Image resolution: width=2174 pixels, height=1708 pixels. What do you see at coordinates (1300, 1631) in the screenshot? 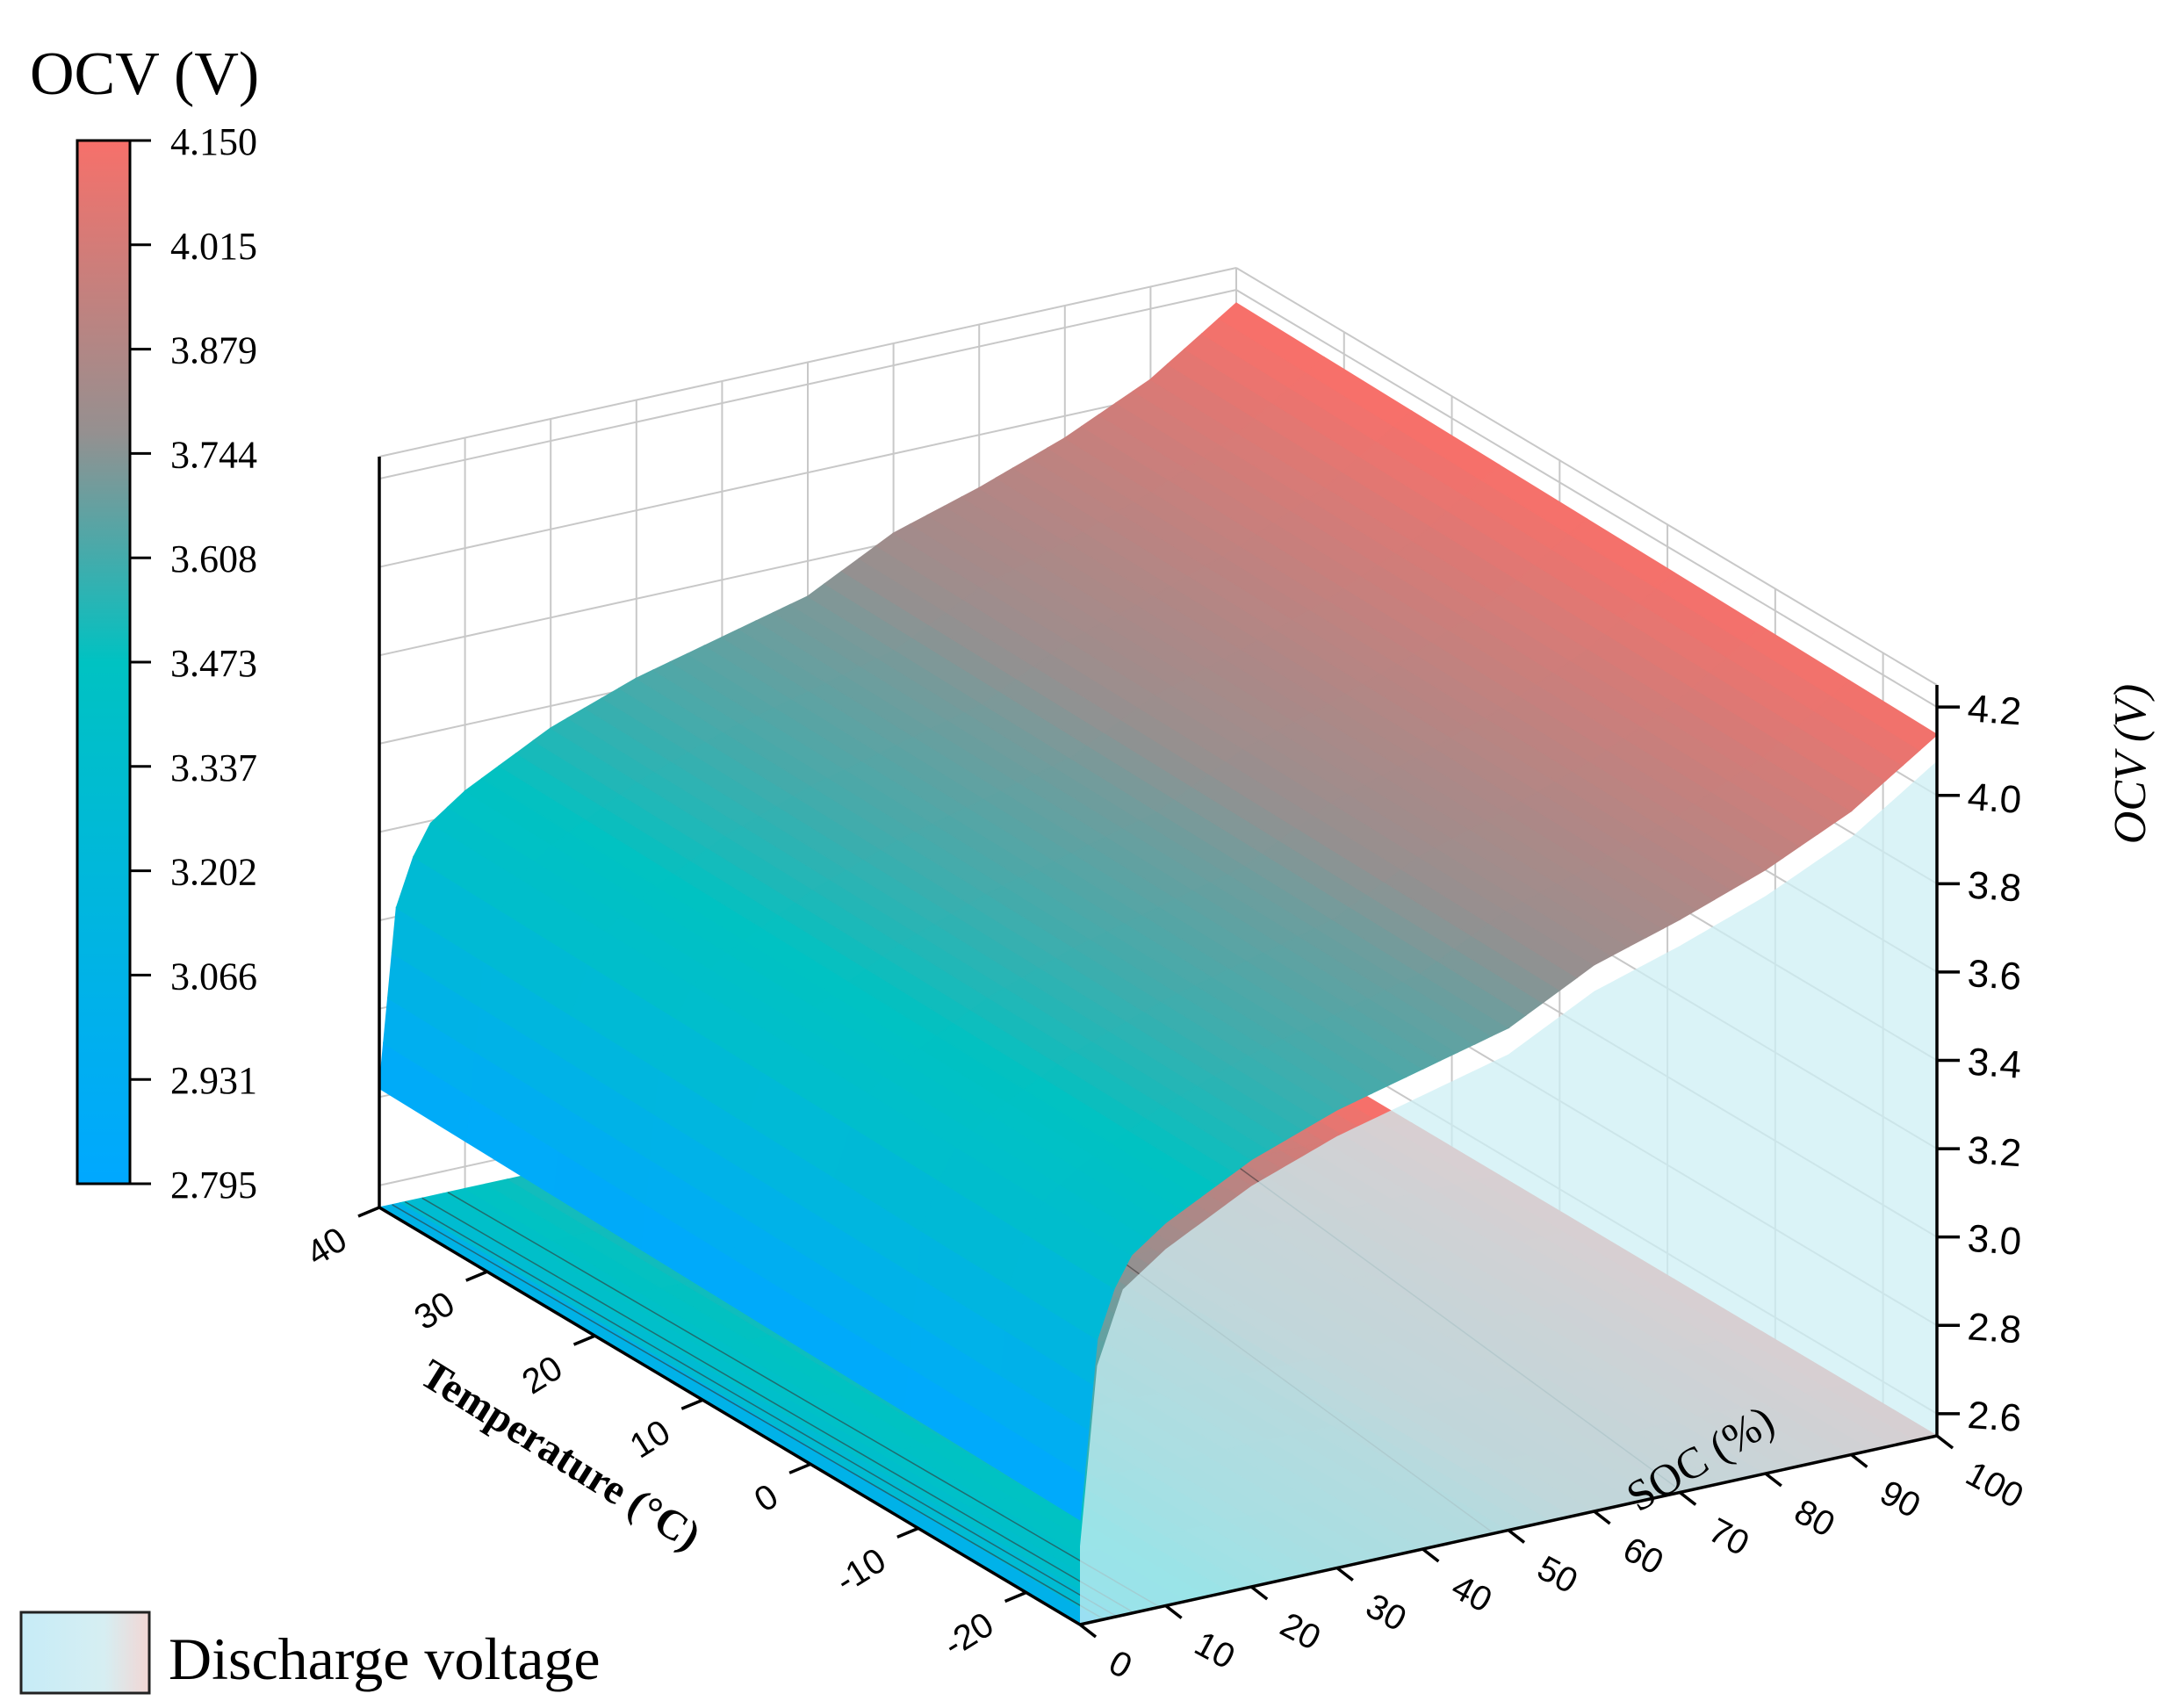
I see `x-tick-label: 20` at bounding box center [1300, 1631].